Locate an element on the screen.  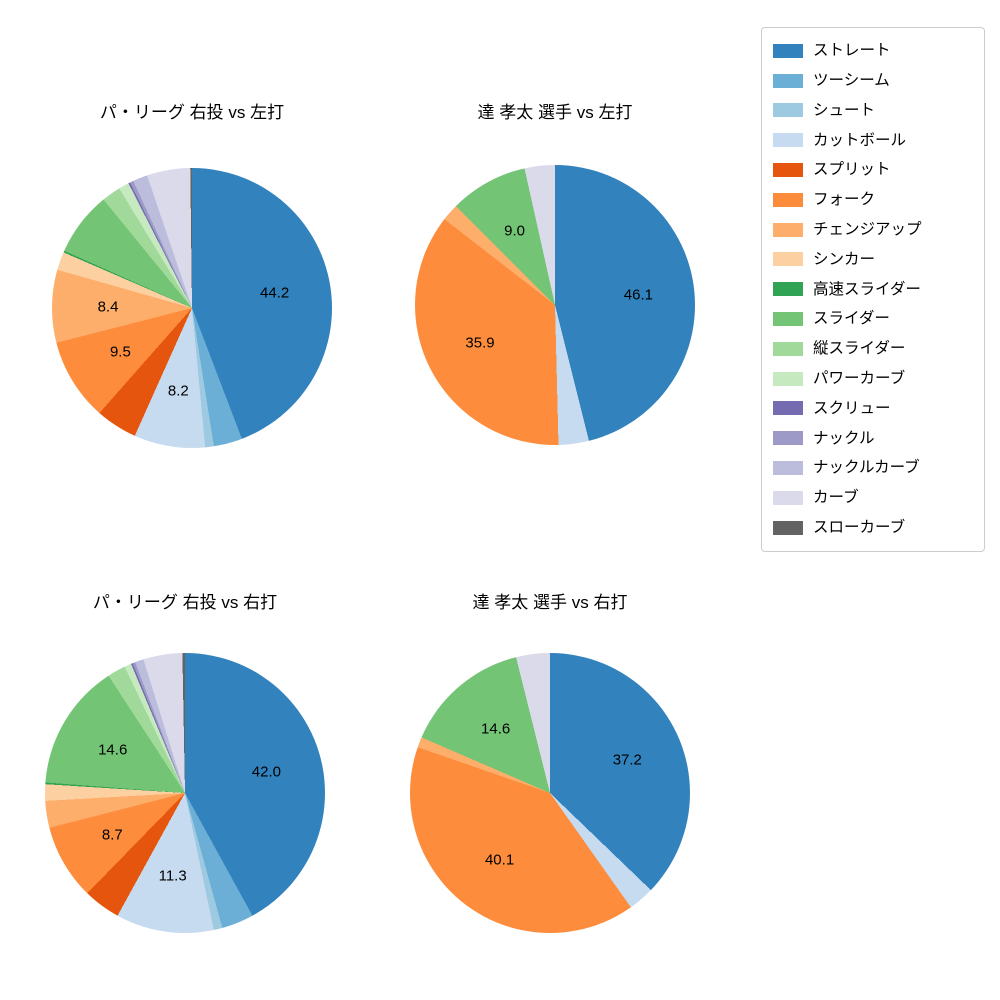
legend-label: ストレート is located at coordinates (852, 51).